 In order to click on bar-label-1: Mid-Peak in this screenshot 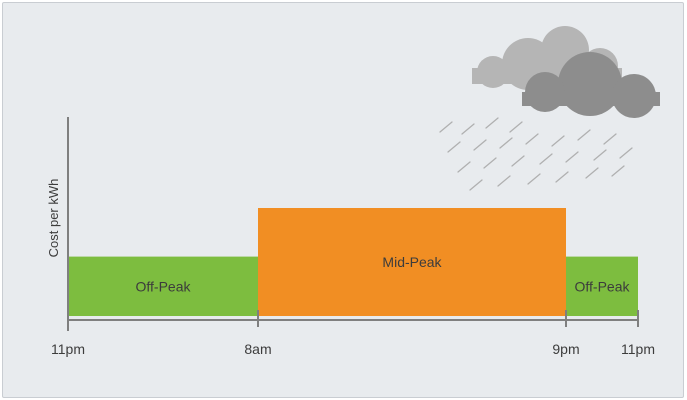, I will do `click(412, 262)`.